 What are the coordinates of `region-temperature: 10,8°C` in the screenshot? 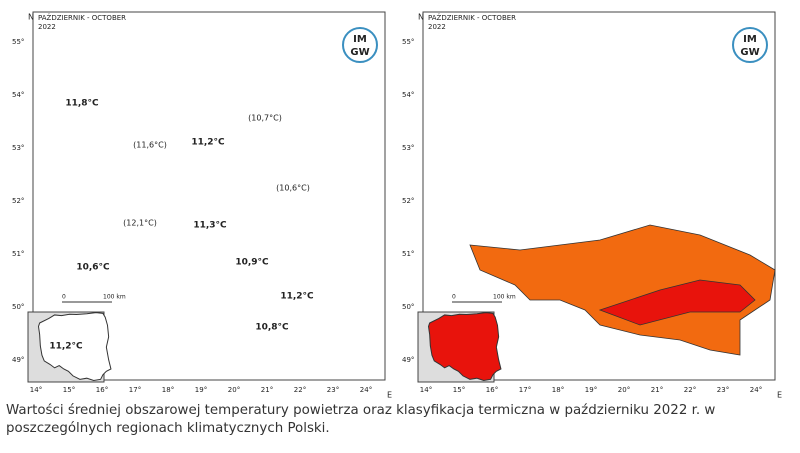 It's located at (272, 328).